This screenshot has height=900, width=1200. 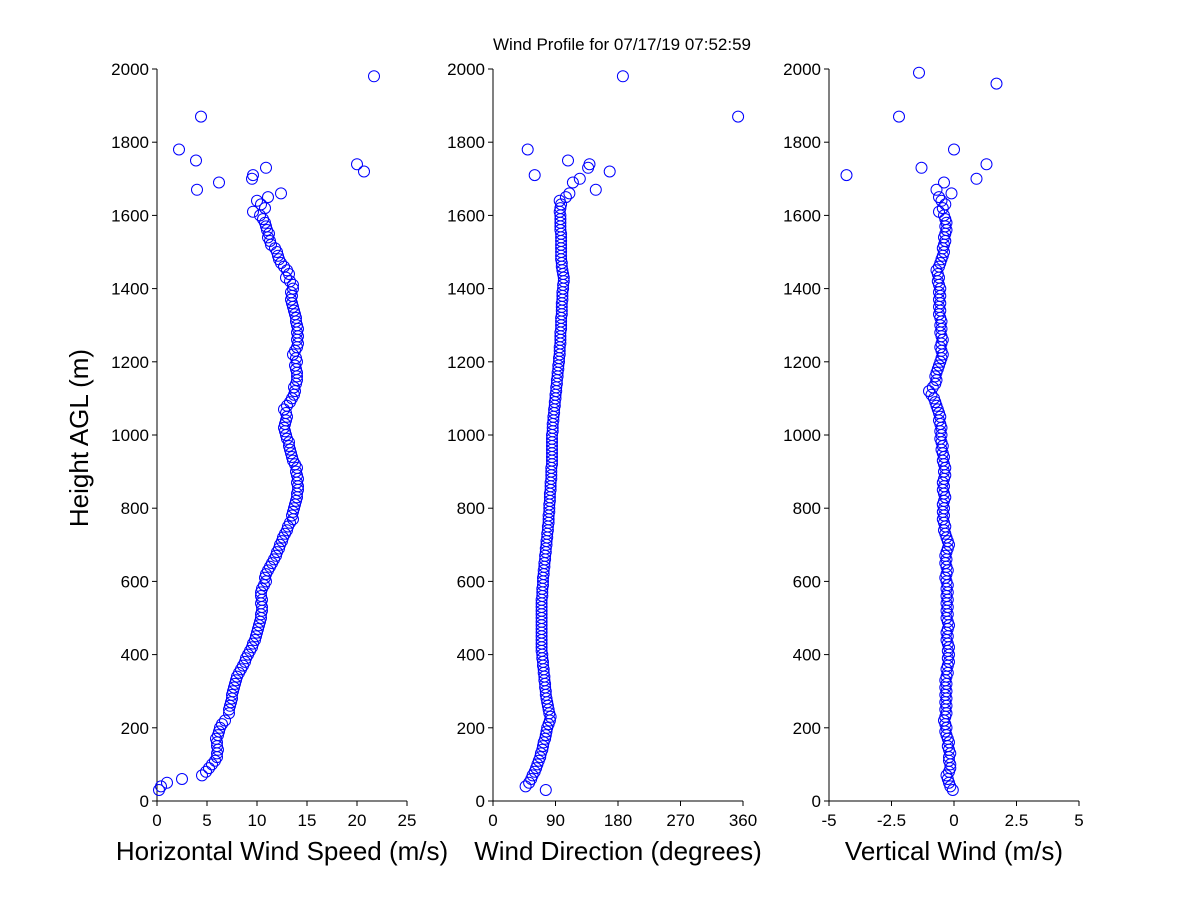 I want to click on x-axis-label: Vertical Wind (m/s), so click(x=954, y=851).